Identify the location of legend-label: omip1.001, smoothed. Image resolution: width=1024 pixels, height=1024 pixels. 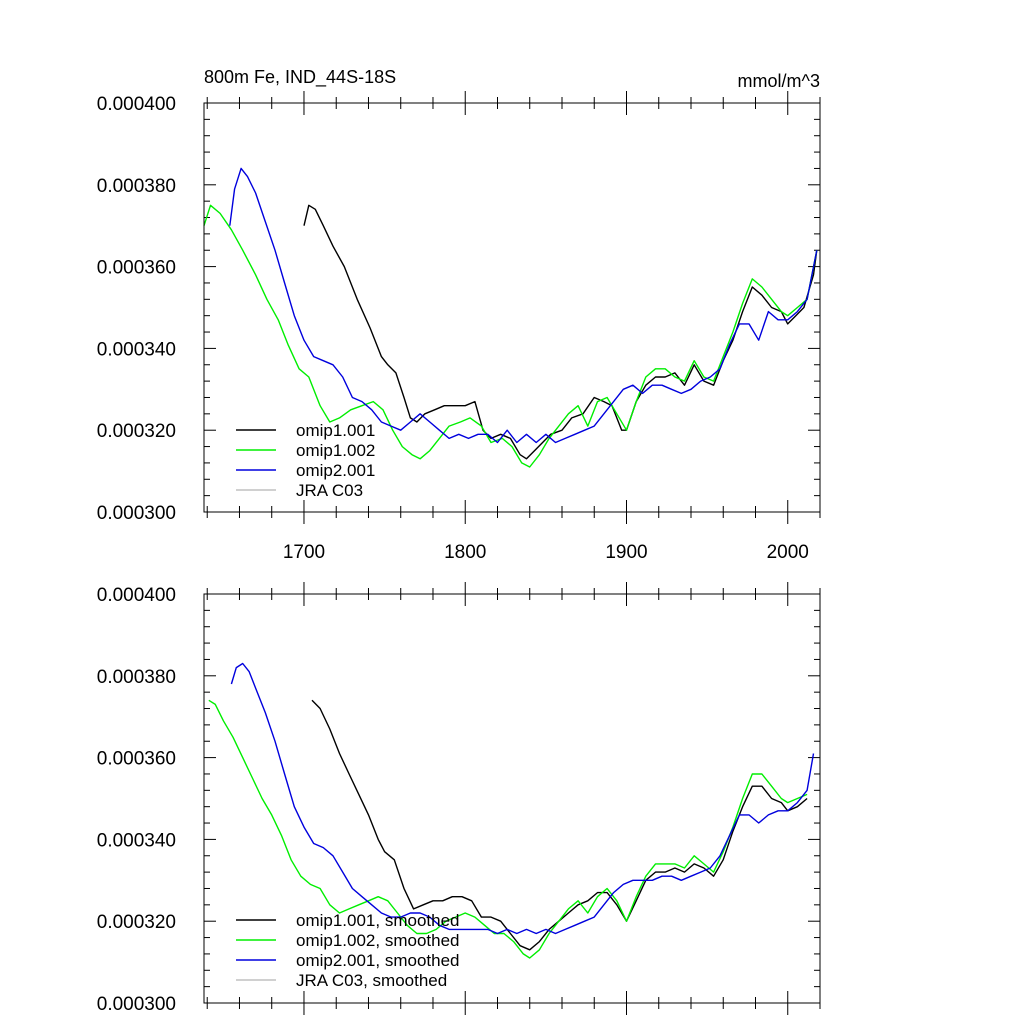
(378, 920).